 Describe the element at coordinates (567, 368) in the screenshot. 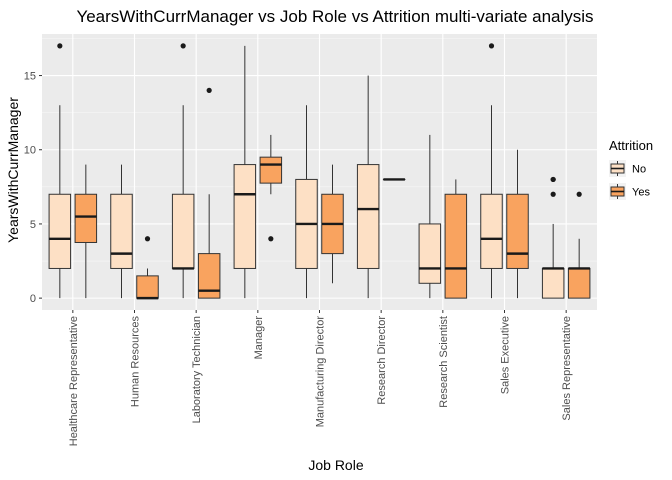

I see `x-tick-label: Sales Representative` at that location.